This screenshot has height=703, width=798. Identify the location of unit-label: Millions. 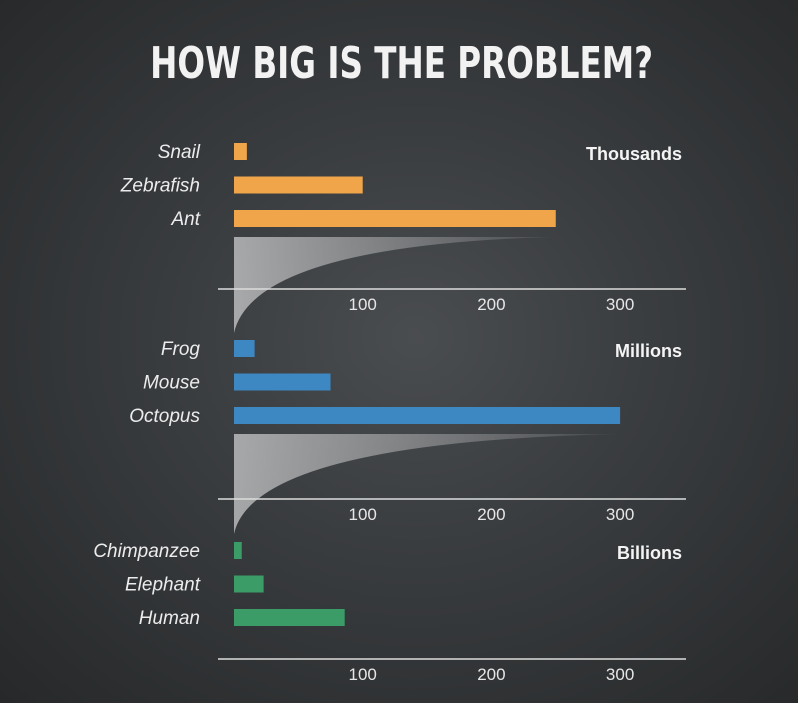
(648, 351).